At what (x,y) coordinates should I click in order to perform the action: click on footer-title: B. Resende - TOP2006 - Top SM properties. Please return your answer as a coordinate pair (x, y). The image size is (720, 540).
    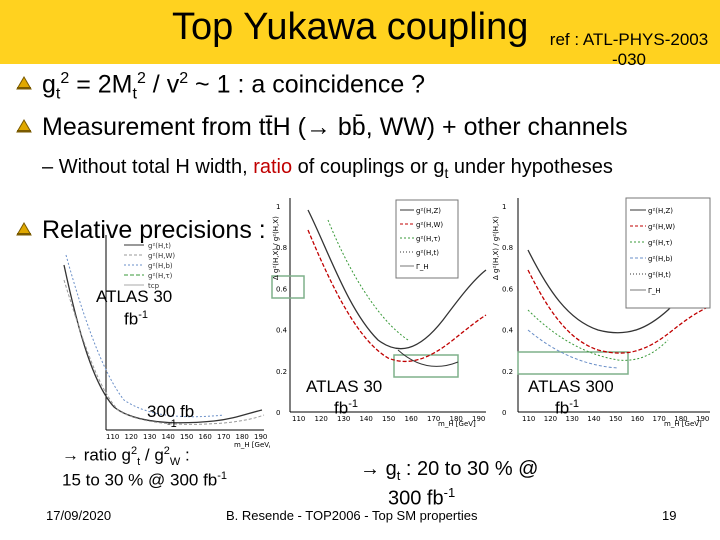
    Looking at the image, I should click on (352, 515).